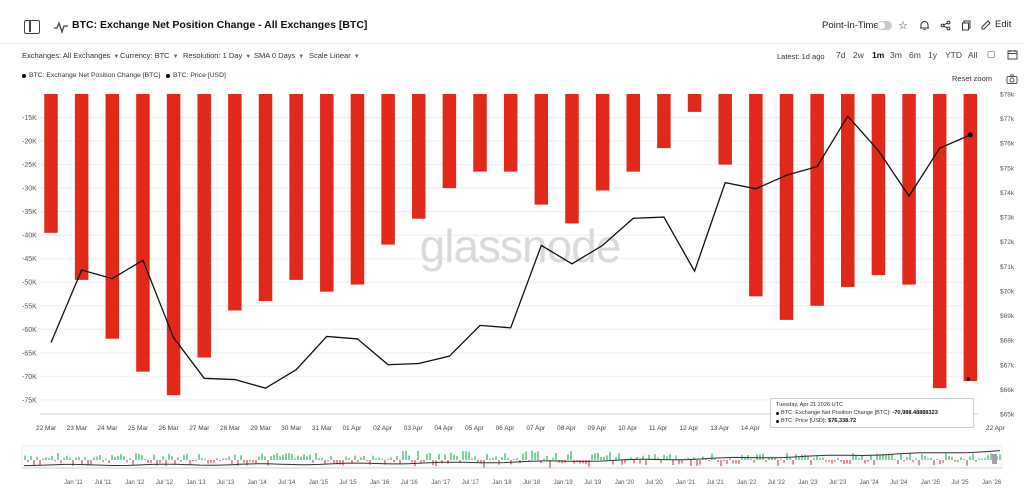  What do you see at coordinates (777, 421) in the screenshot?
I see `tooltip-dot` at bounding box center [777, 421].